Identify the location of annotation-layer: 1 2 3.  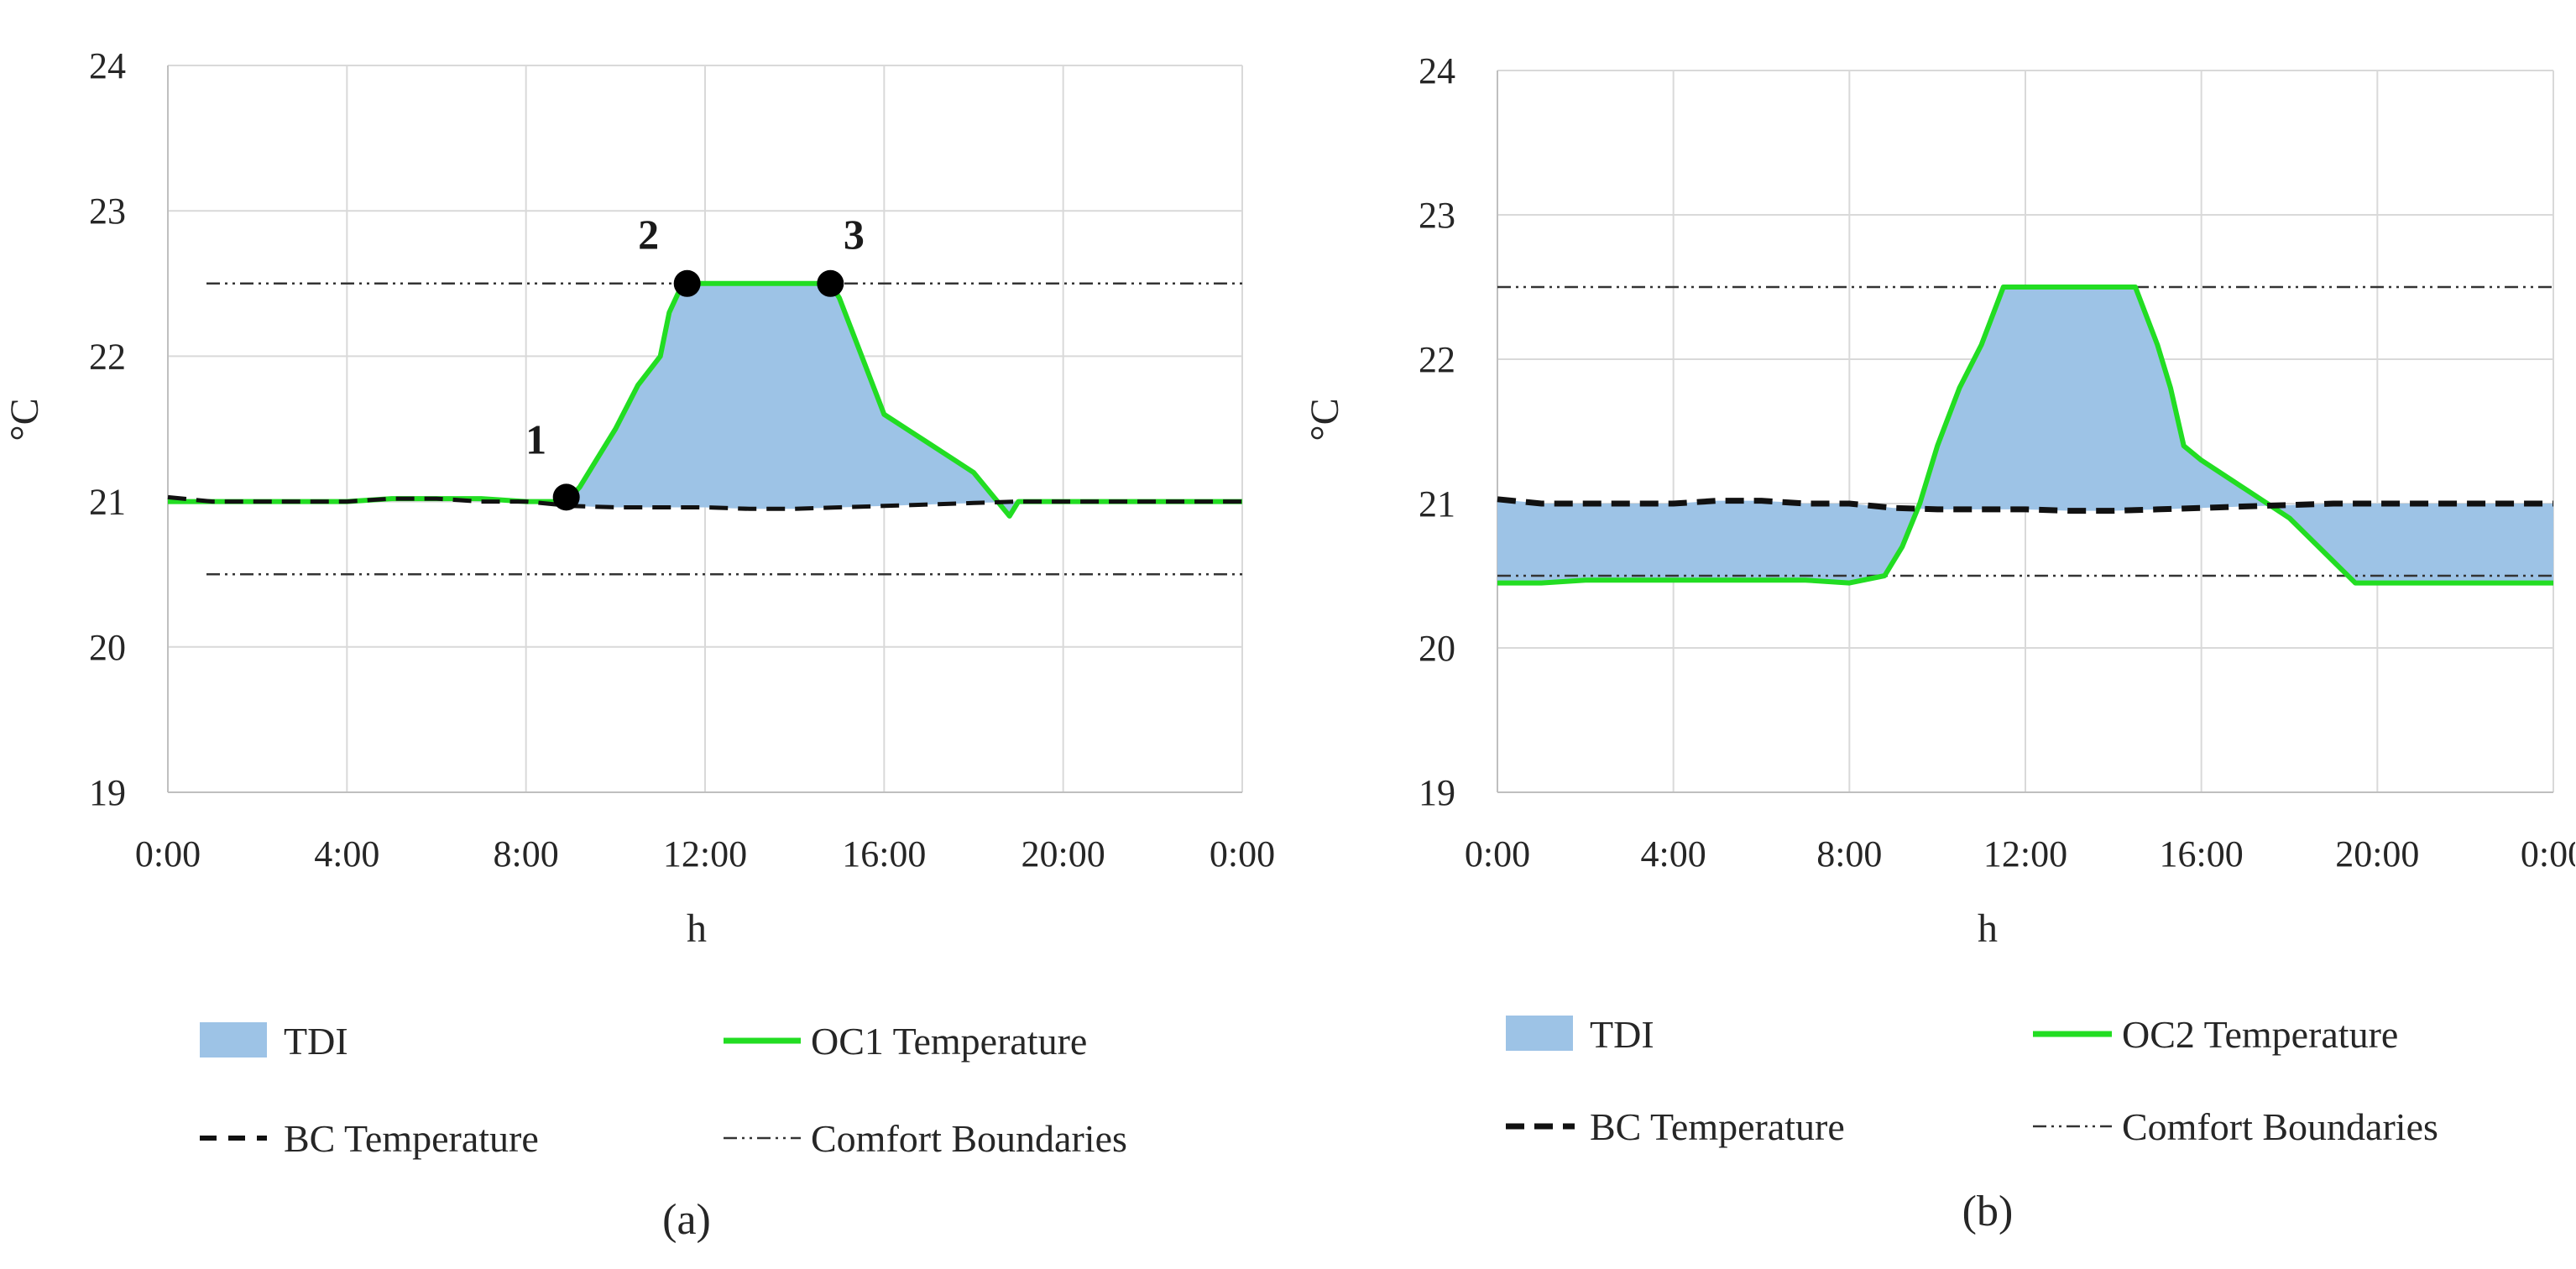
(695, 361).